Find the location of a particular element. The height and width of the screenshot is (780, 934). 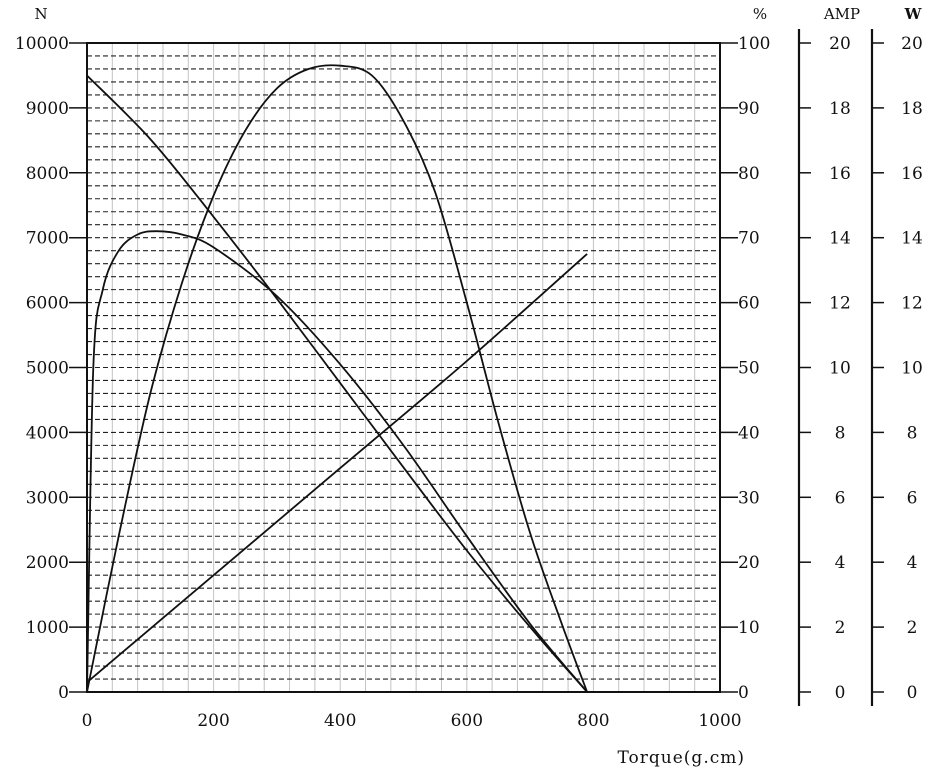

x-axis-tick-label: 200 is located at coordinates (213, 721).